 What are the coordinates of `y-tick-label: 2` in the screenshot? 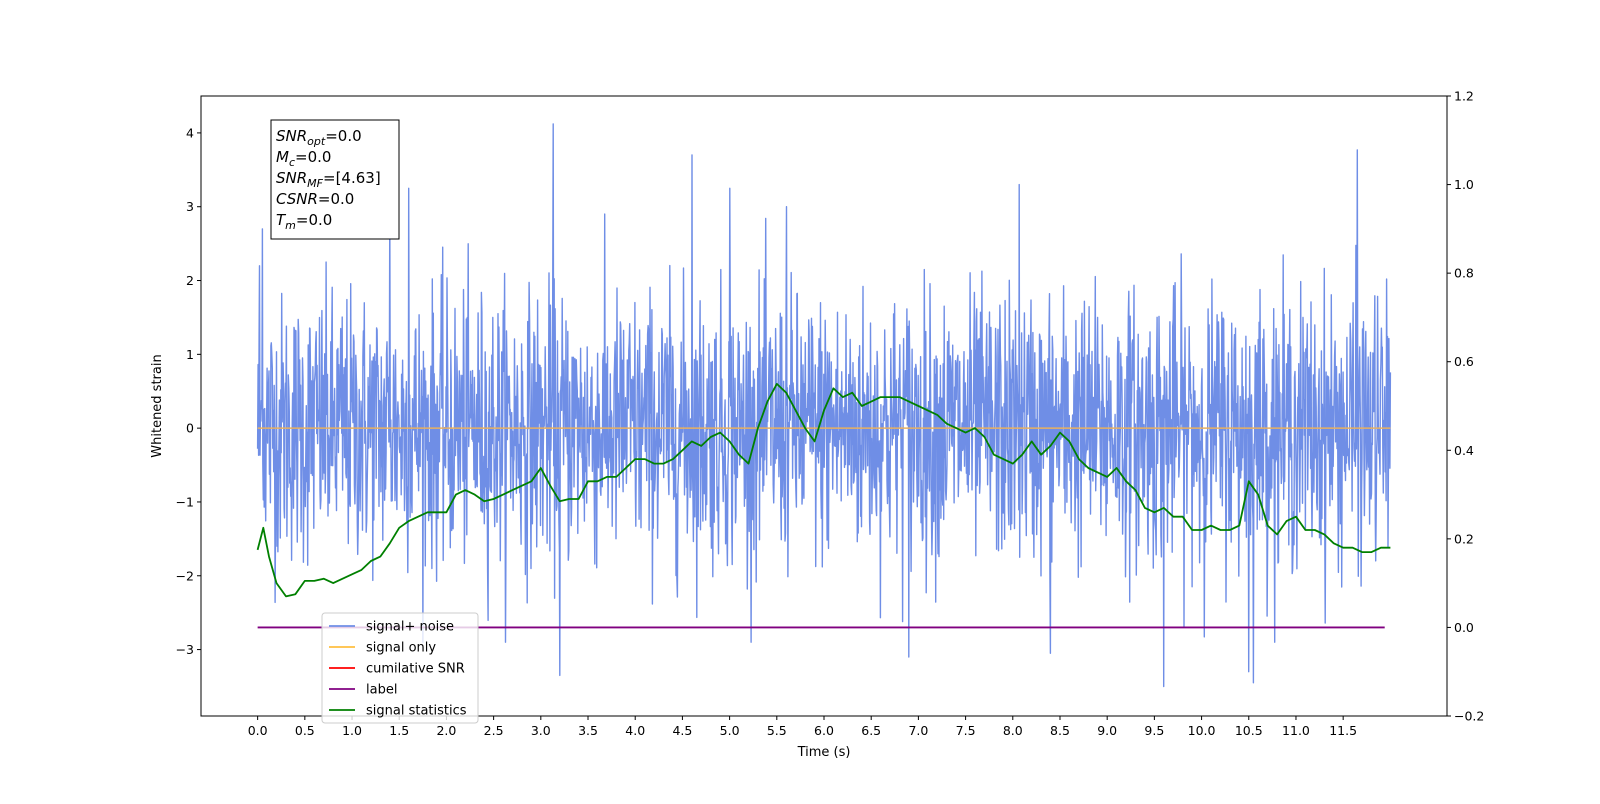 It's located at (190, 280).